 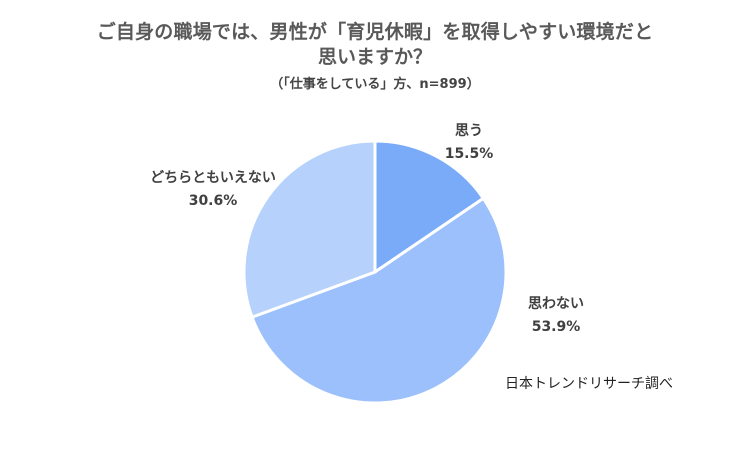 I want to click on slice-value-label-1: 15.5%, so click(x=469, y=154).